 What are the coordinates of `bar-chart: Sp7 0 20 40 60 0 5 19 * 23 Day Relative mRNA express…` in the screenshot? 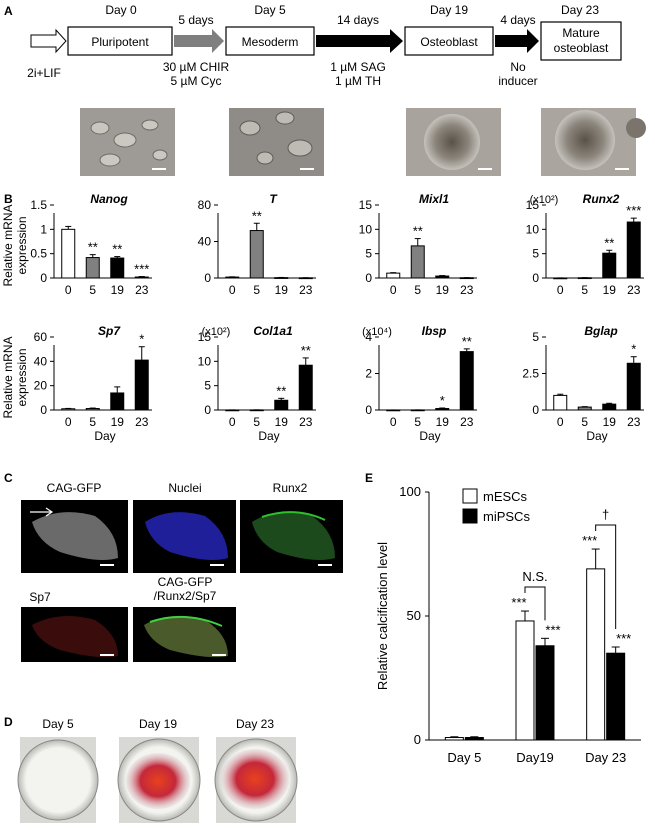 It's located at (76, 383).